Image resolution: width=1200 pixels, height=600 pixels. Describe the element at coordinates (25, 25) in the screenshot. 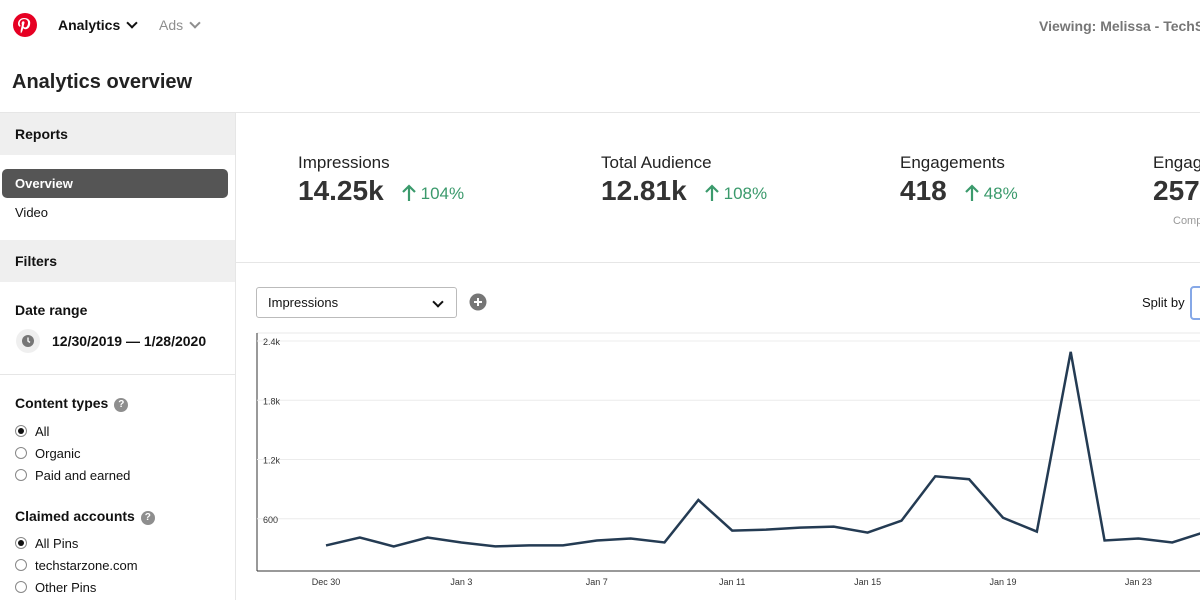

I see `pinterest-logo` at that location.